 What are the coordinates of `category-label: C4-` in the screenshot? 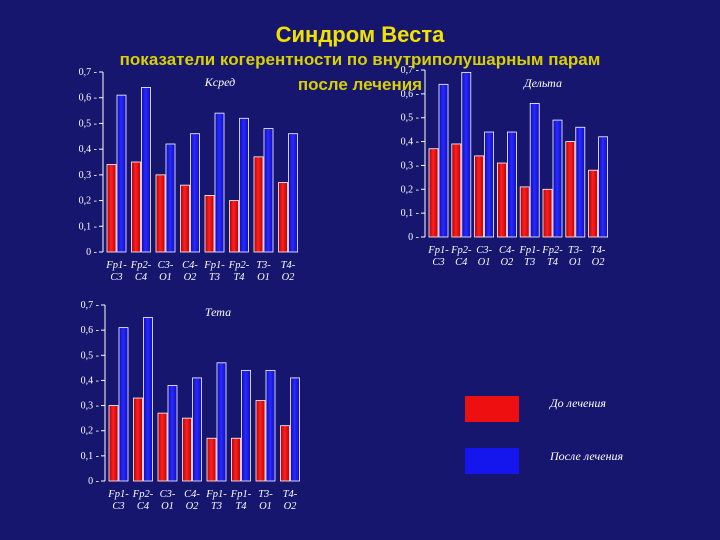 It's located at (192, 494).